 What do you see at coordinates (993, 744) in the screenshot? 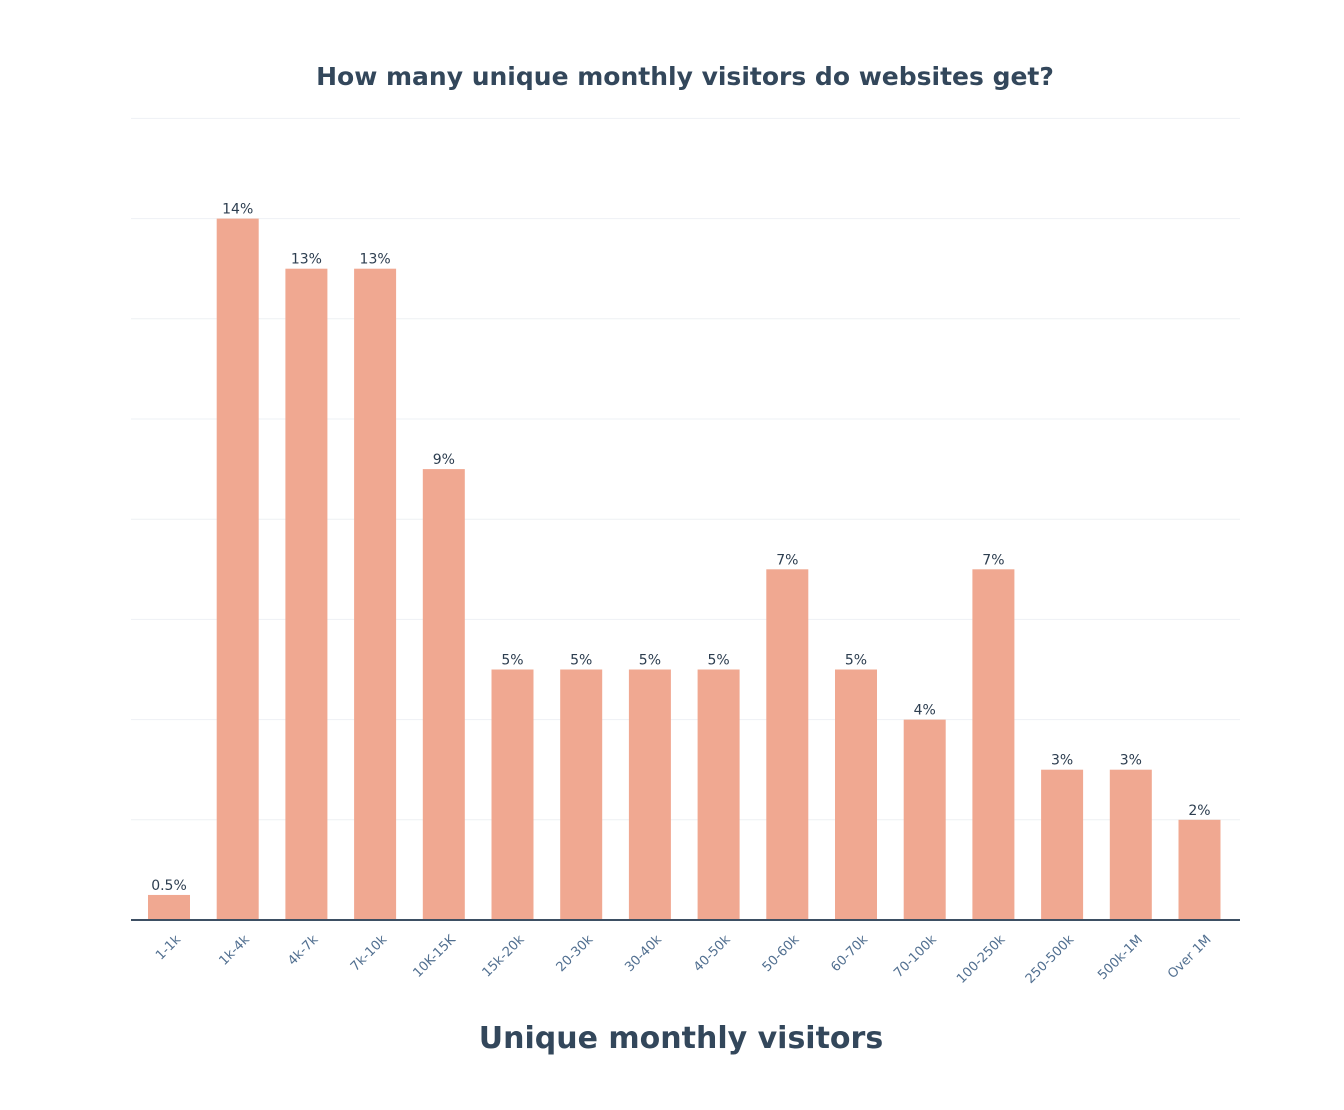
I see `bar-100-250k` at bounding box center [993, 744].